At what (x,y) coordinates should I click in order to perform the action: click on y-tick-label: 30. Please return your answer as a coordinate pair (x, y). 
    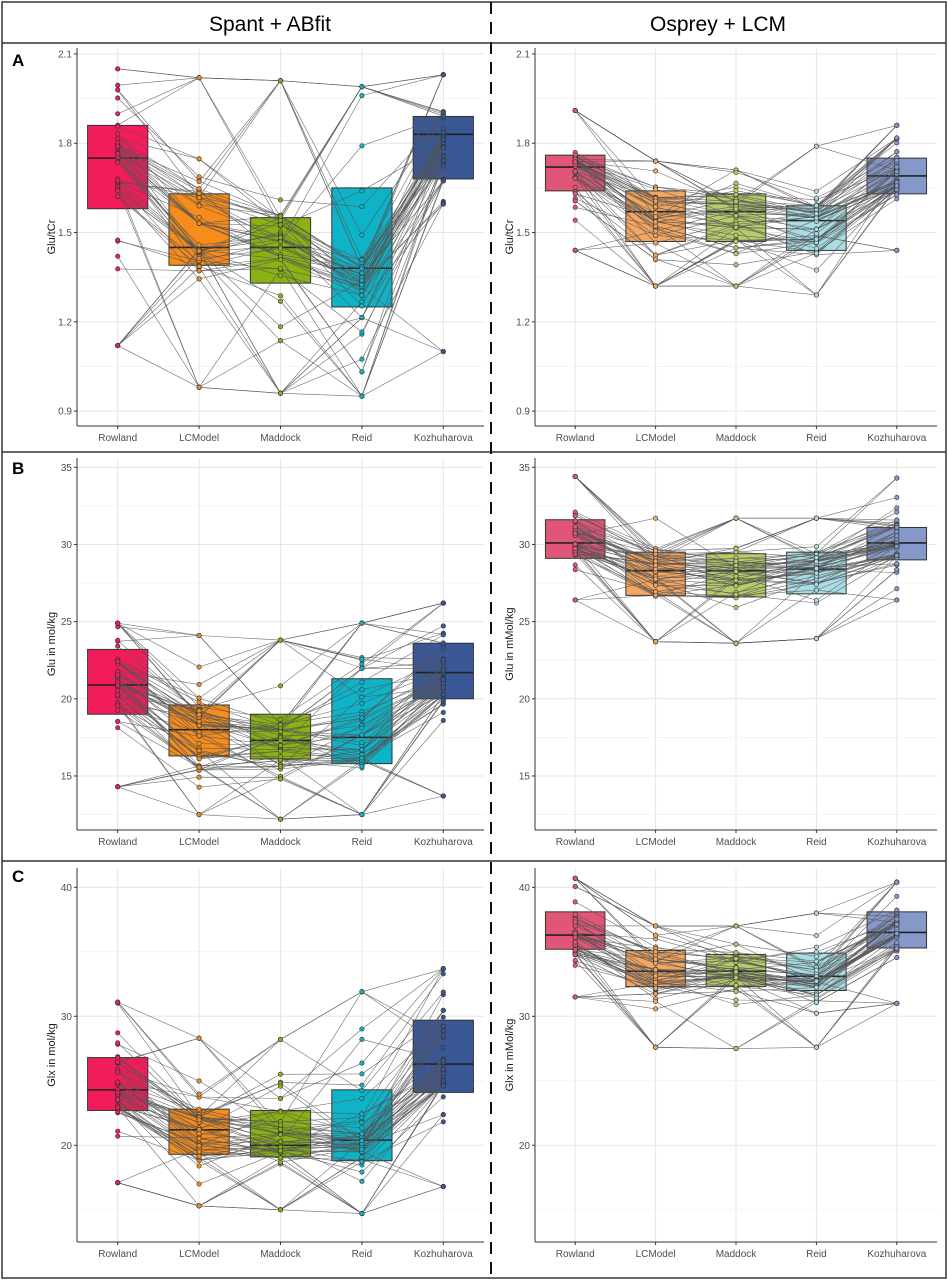
    Looking at the image, I should click on (525, 1017).